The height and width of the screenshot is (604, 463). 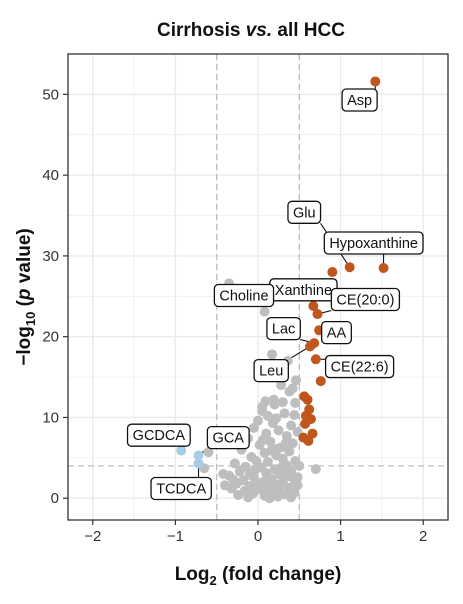 I want to click on chart-title: Cirrhosis vs. all HCC, so click(x=251, y=30).